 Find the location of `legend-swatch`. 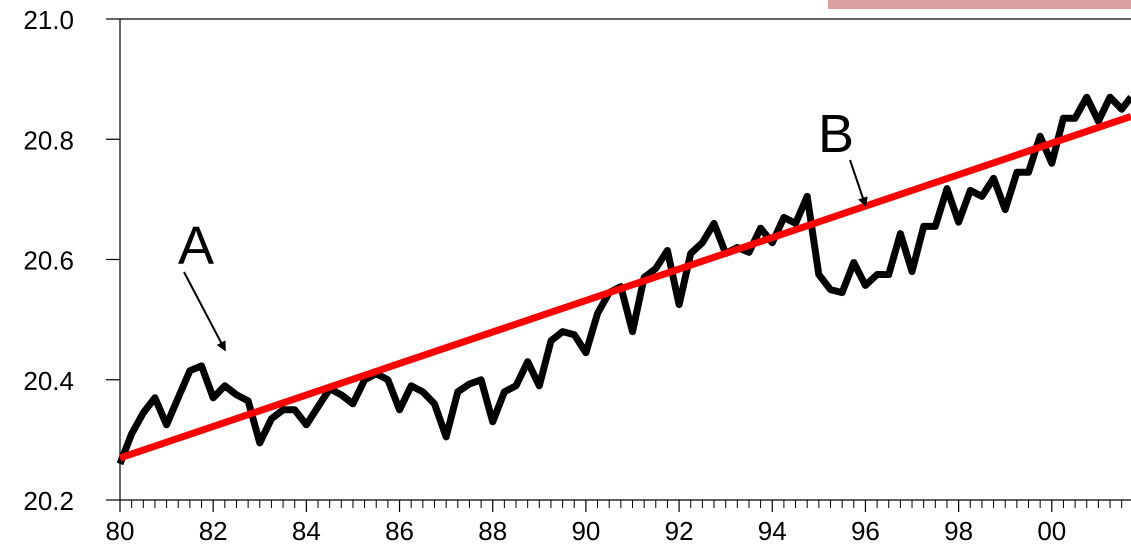

legend-swatch is located at coordinates (979, 4).